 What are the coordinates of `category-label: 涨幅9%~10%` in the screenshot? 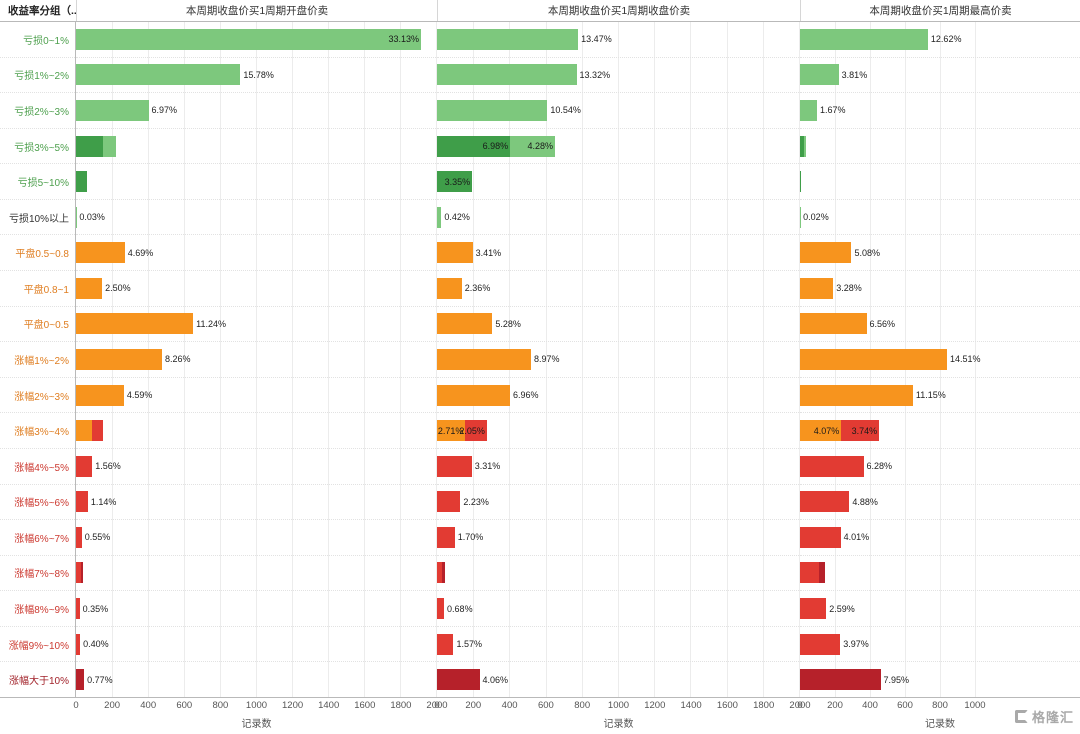 It's located at (38, 646).